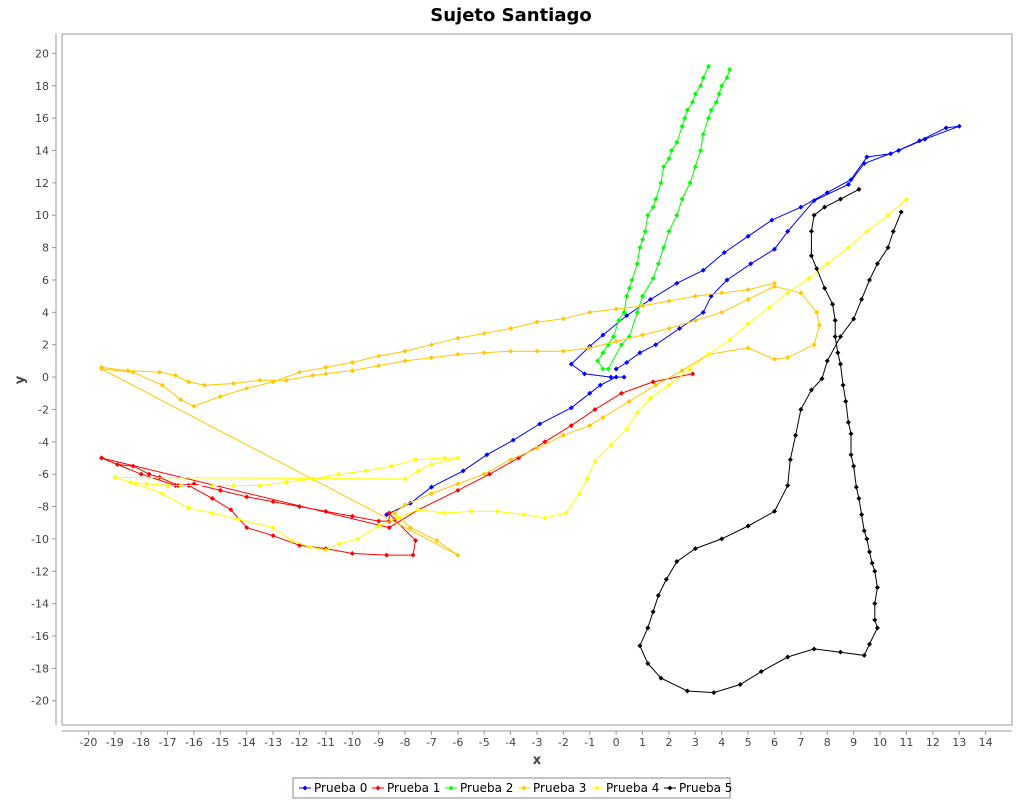 This screenshot has height=800, width=1024. Describe the element at coordinates (340, 788) in the screenshot. I see `legend-label: Prueba 0` at that location.